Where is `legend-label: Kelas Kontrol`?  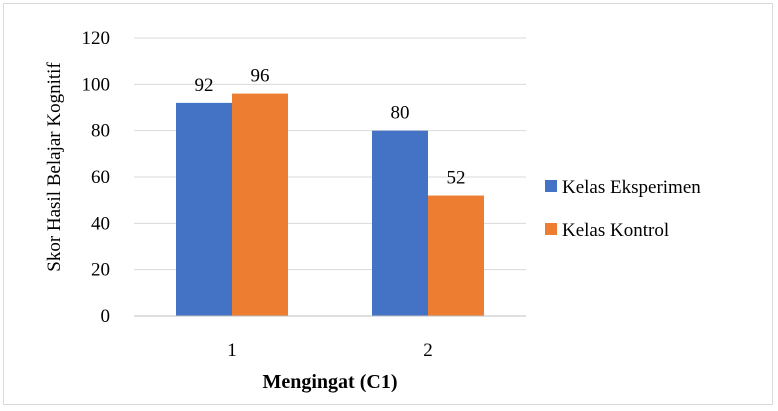 legend-label: Kelas Kontrol is located at coordinates (615, 230).